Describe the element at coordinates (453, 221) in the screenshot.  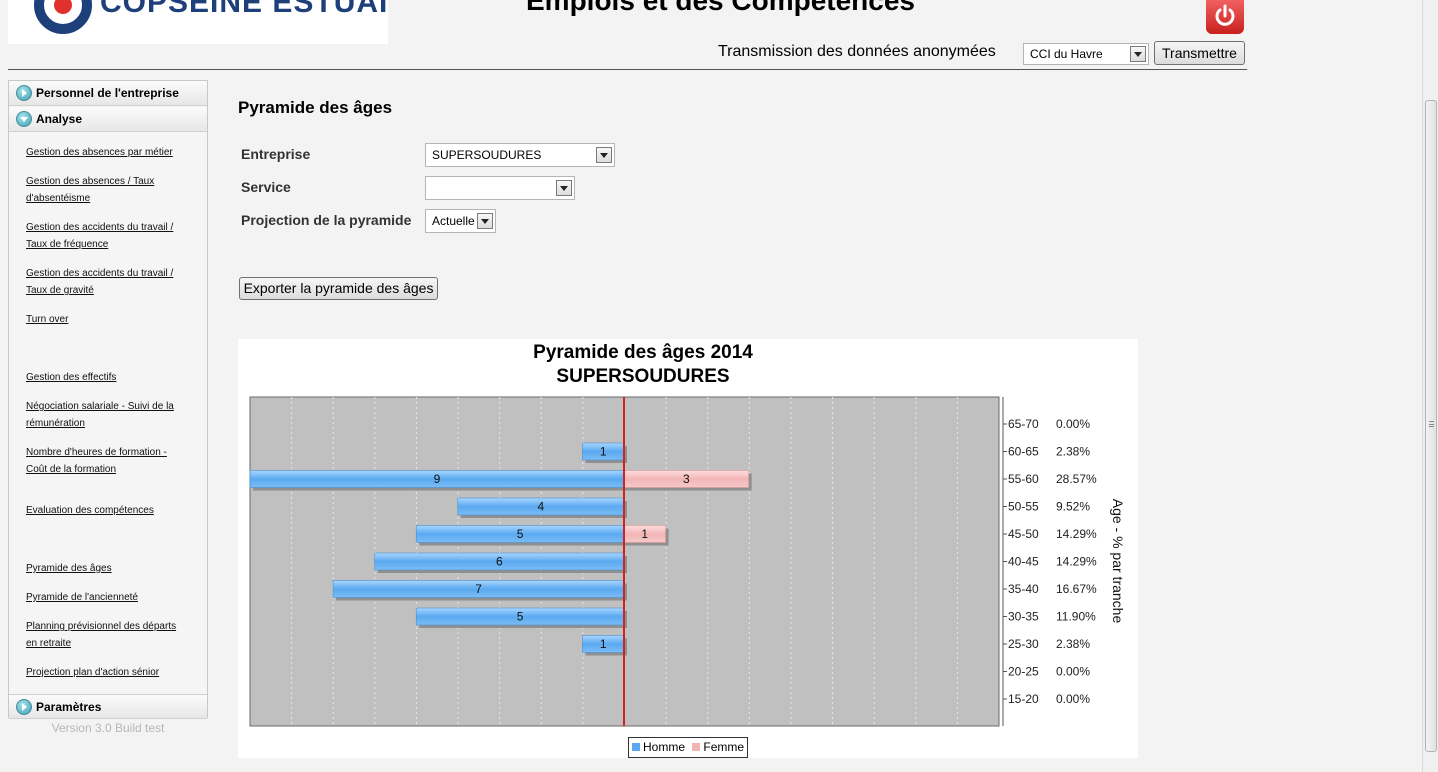
I see `projection-select-value: Actuelle` at that location.